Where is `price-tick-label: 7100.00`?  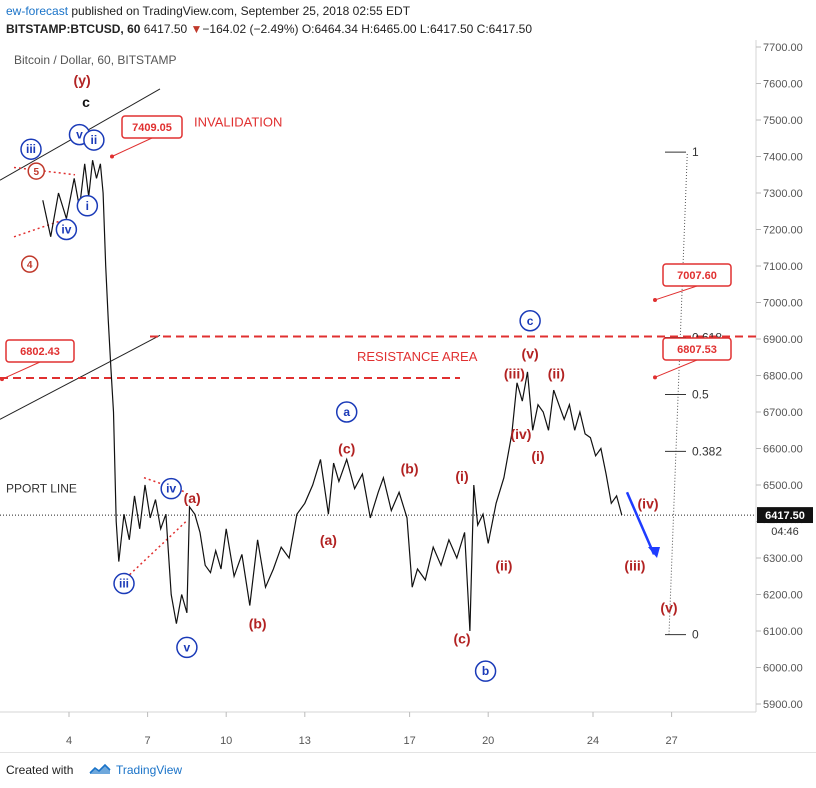
price-tick-label: 7100.00 is located at coordinates (783, 267).